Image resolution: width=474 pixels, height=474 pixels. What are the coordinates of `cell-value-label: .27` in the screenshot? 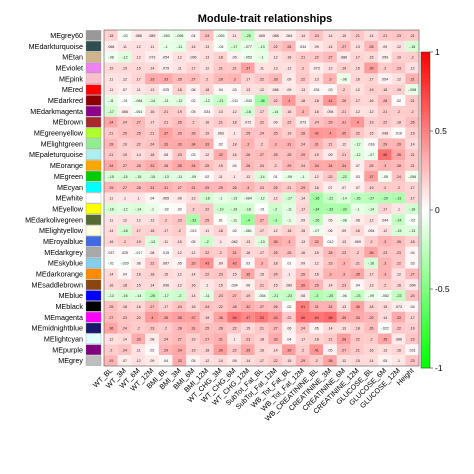 It's located at (179, 340).